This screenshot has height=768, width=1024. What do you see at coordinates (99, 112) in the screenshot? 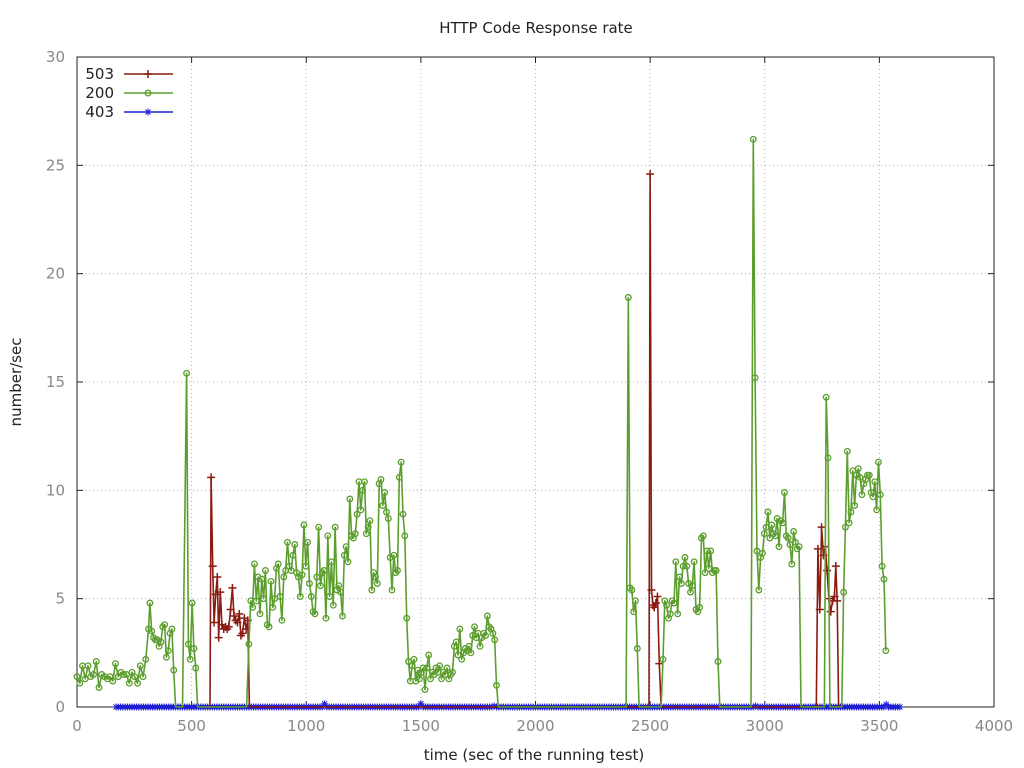
I see `legend-label: 403` at bounding box center [99, 112].